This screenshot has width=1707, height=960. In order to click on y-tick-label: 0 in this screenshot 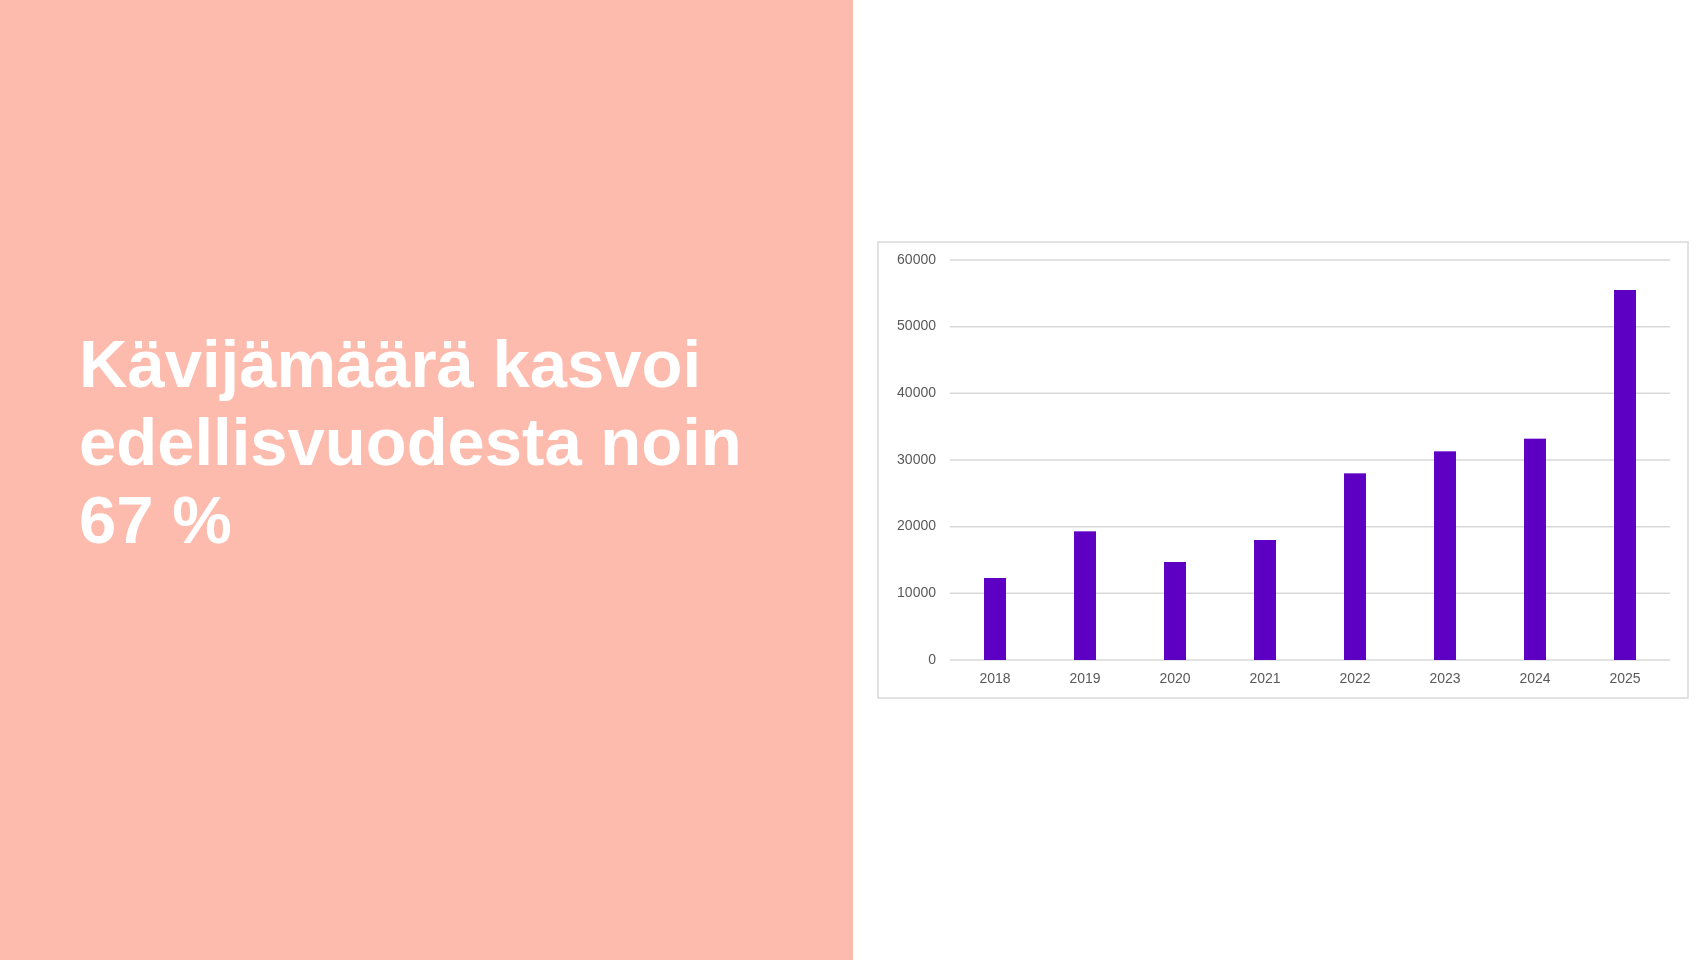, I will do `click(932, 658)`.